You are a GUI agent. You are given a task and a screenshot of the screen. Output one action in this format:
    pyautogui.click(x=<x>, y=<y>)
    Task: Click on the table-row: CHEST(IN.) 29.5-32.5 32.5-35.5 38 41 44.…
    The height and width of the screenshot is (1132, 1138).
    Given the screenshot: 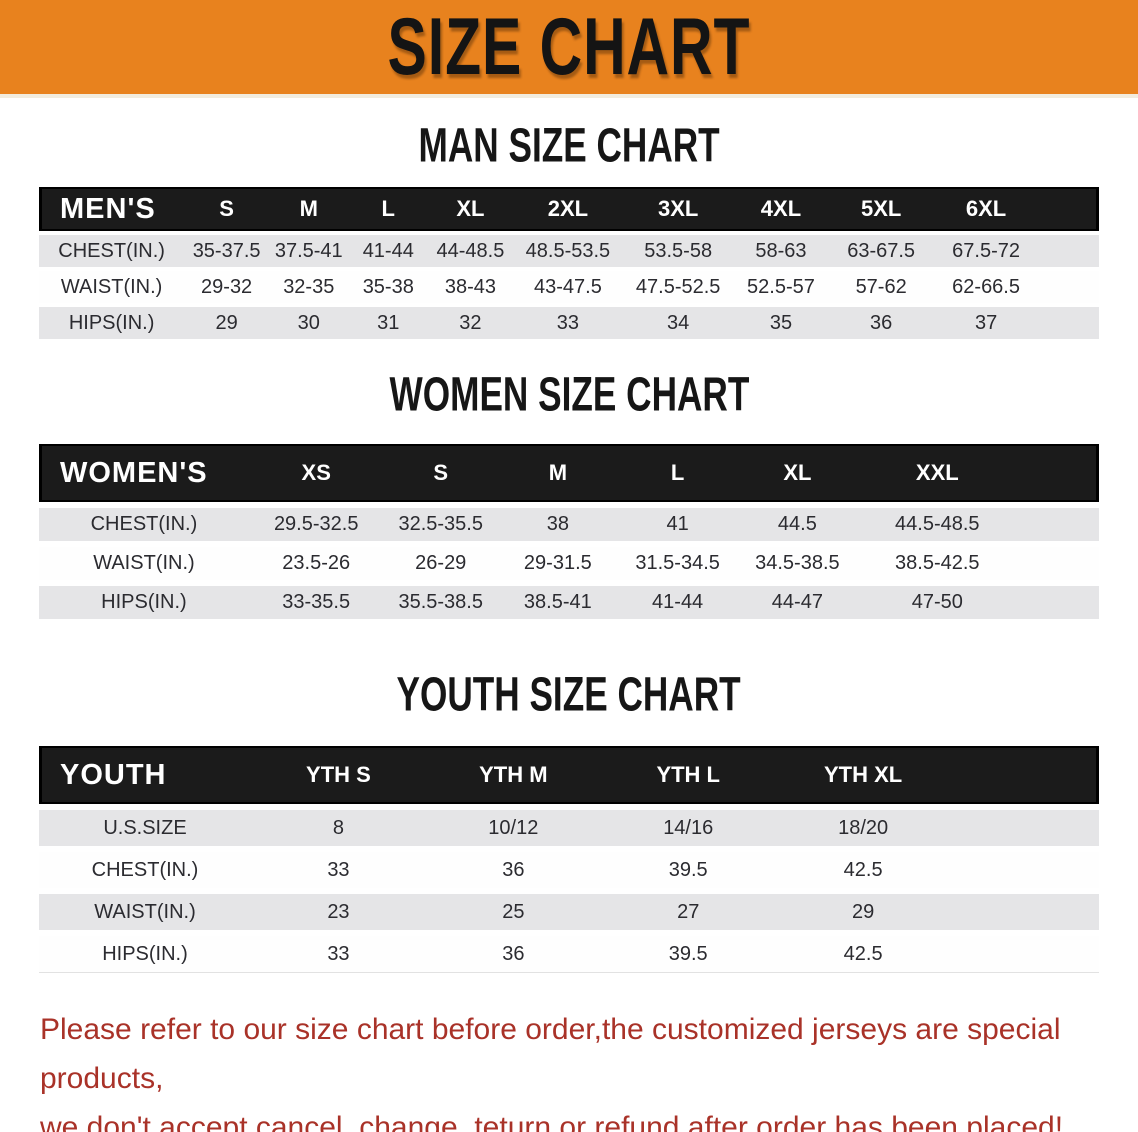 What is the action you would take?
    pyautogui.click(x=569, y=524)
    